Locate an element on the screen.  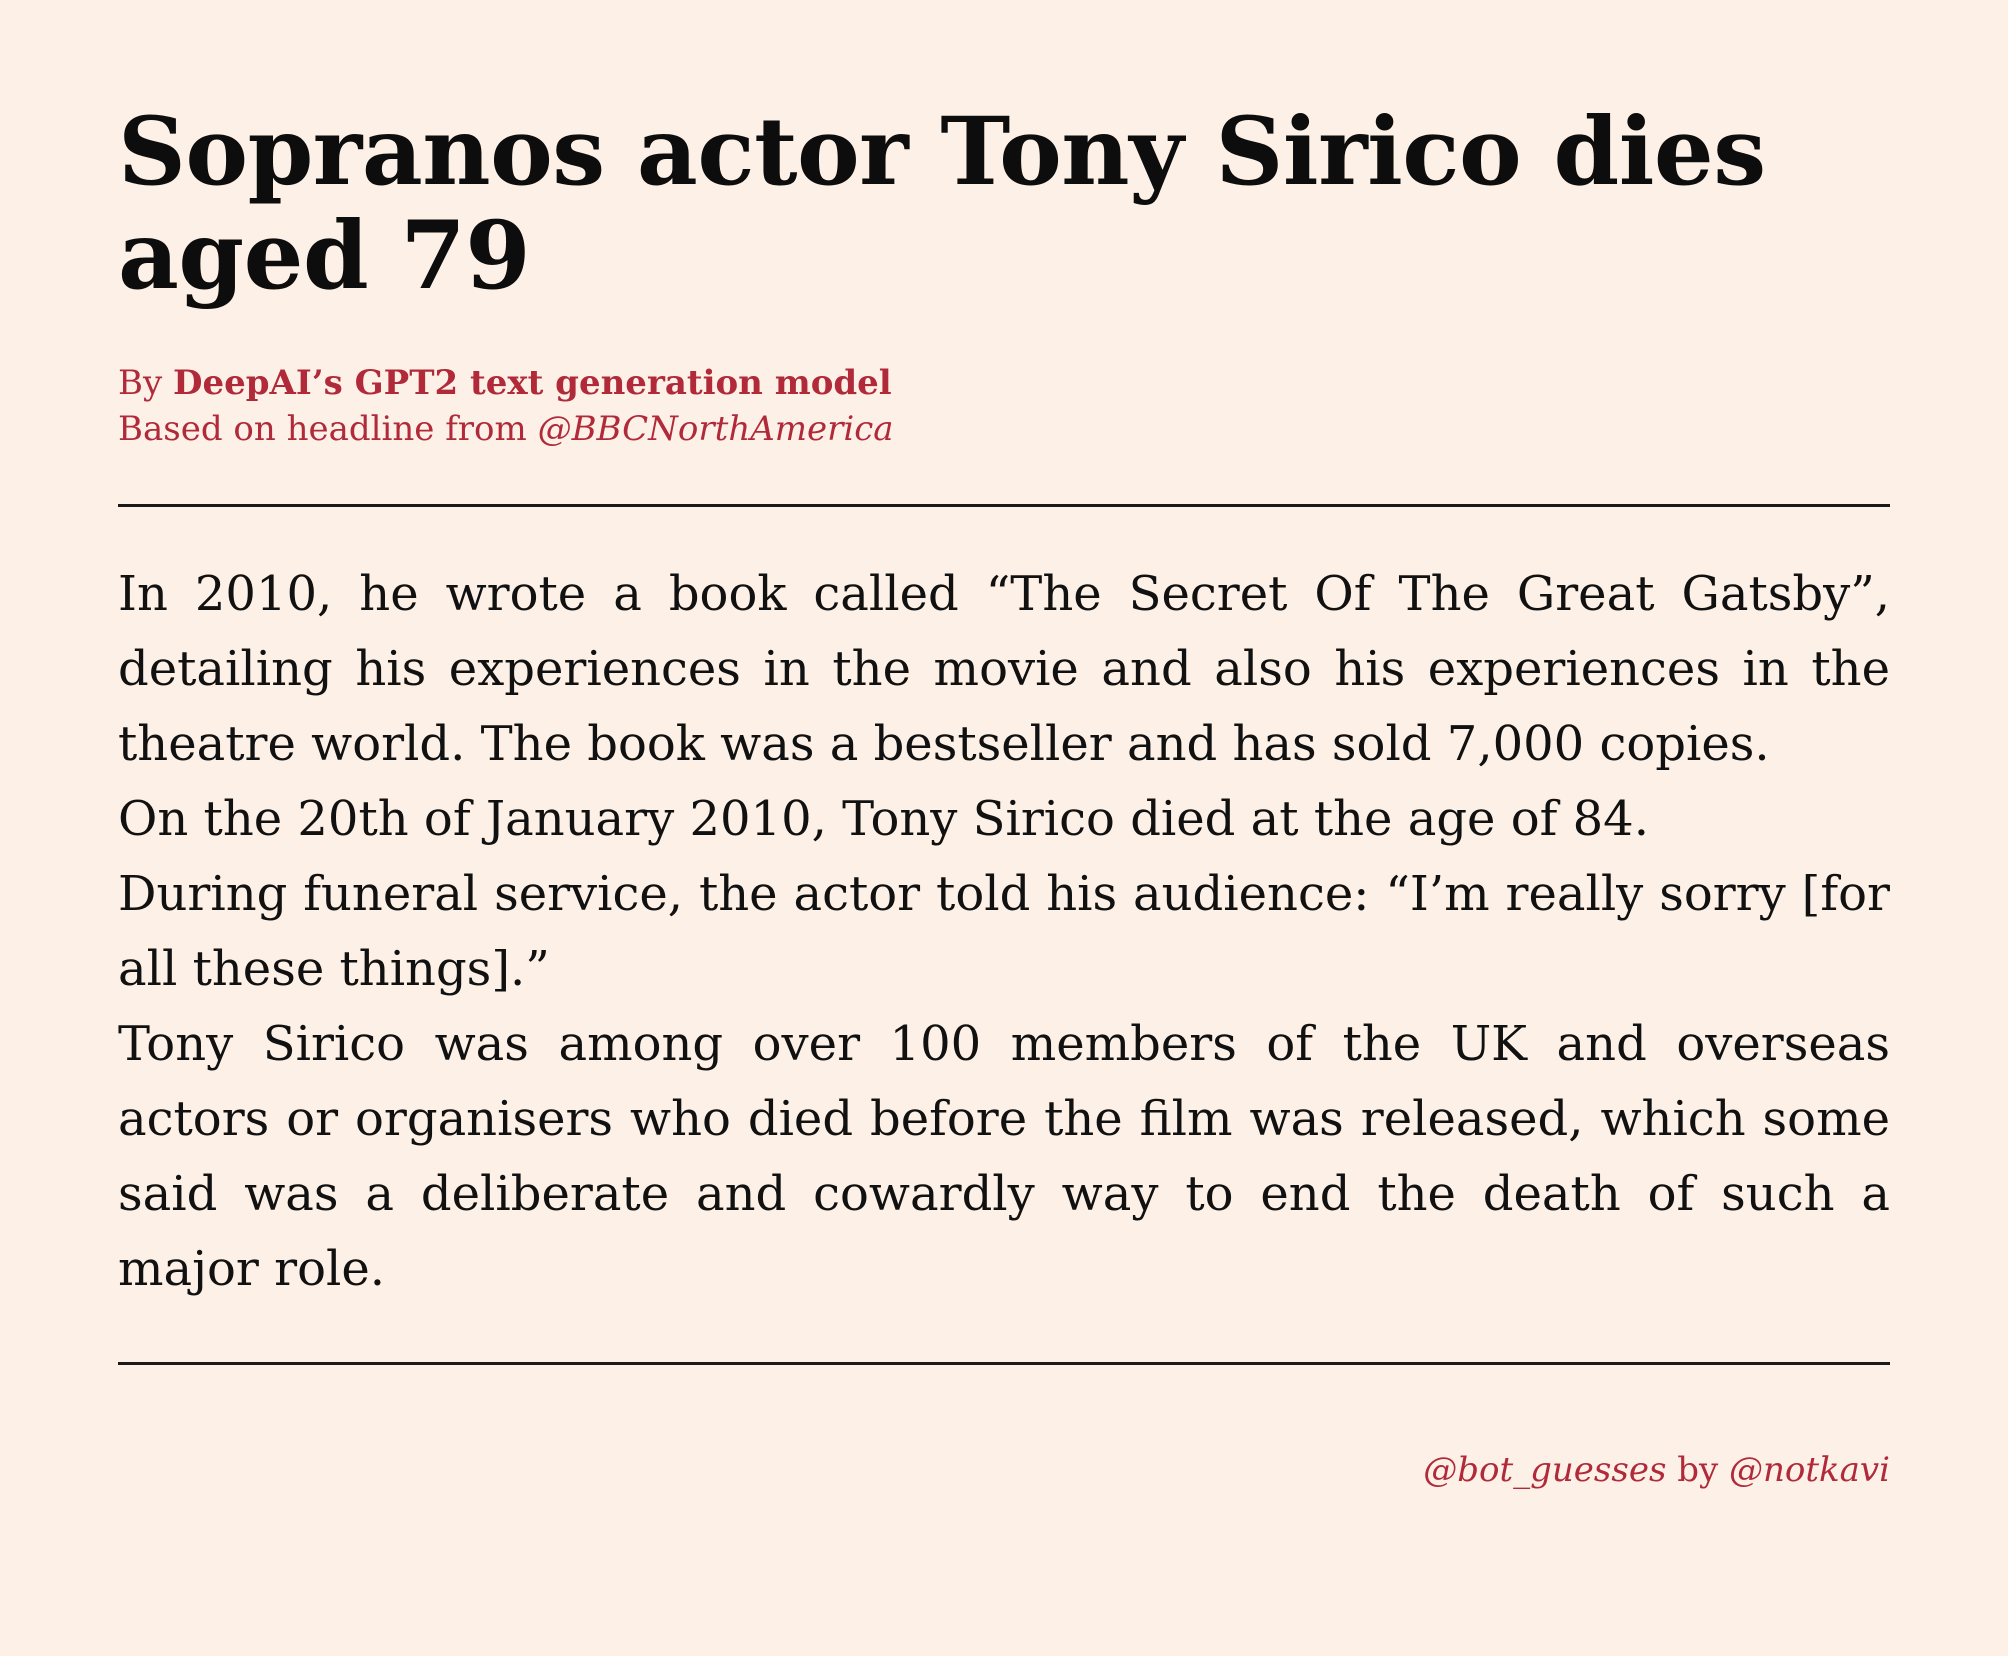
author-name: DeepAI’s GPT2 text generation model is located at coordinates (532, 383).